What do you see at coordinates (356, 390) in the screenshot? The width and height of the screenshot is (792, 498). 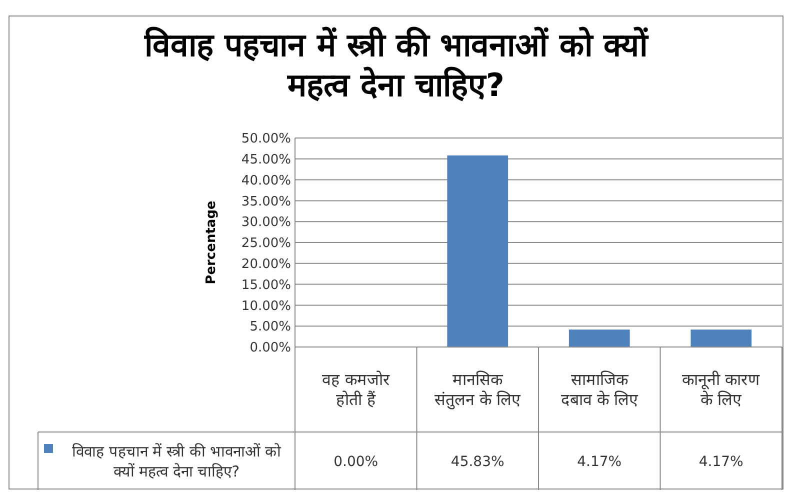 I see `x-tick-label: वह कमजोर होती हैं` at bounding box center [356, 390].